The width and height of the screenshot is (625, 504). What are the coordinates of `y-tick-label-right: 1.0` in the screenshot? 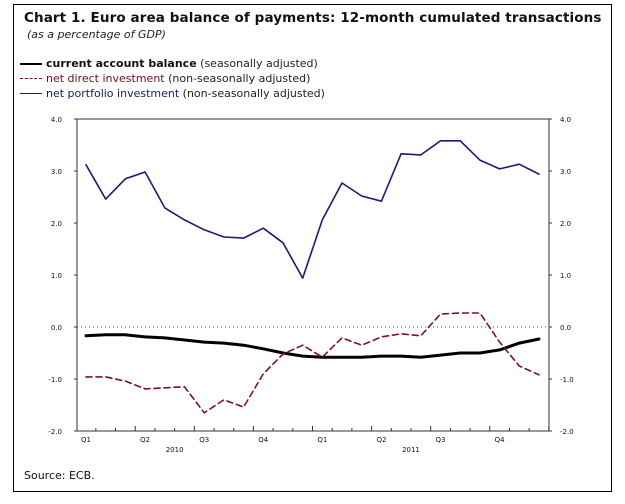 It's located at (565, 276).